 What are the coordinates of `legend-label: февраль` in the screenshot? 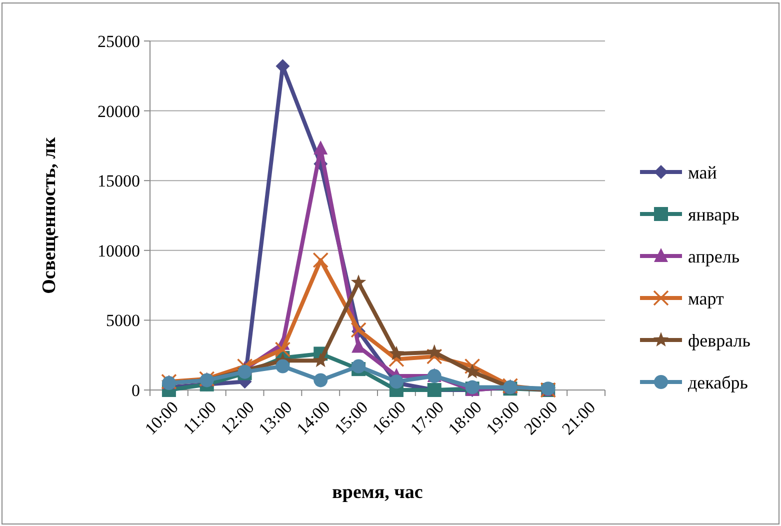 It's located at (719, 340).